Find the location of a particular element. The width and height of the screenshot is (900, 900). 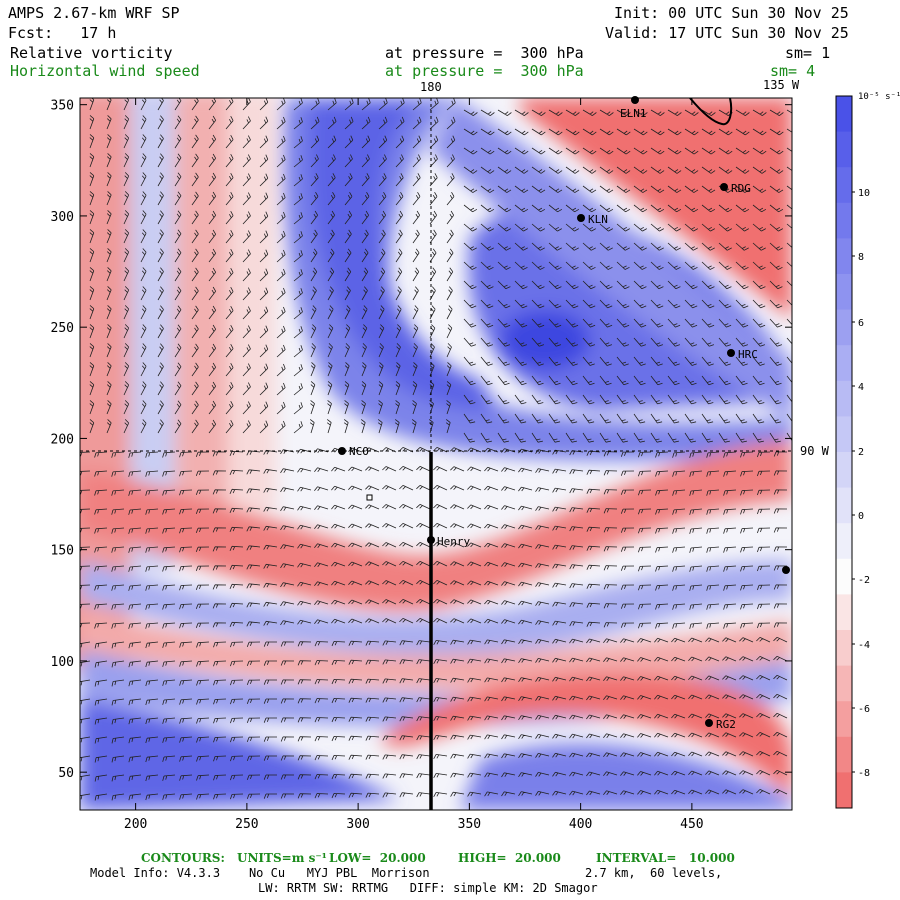

y-tick-label: 50 is located at coordinates (66, 773).